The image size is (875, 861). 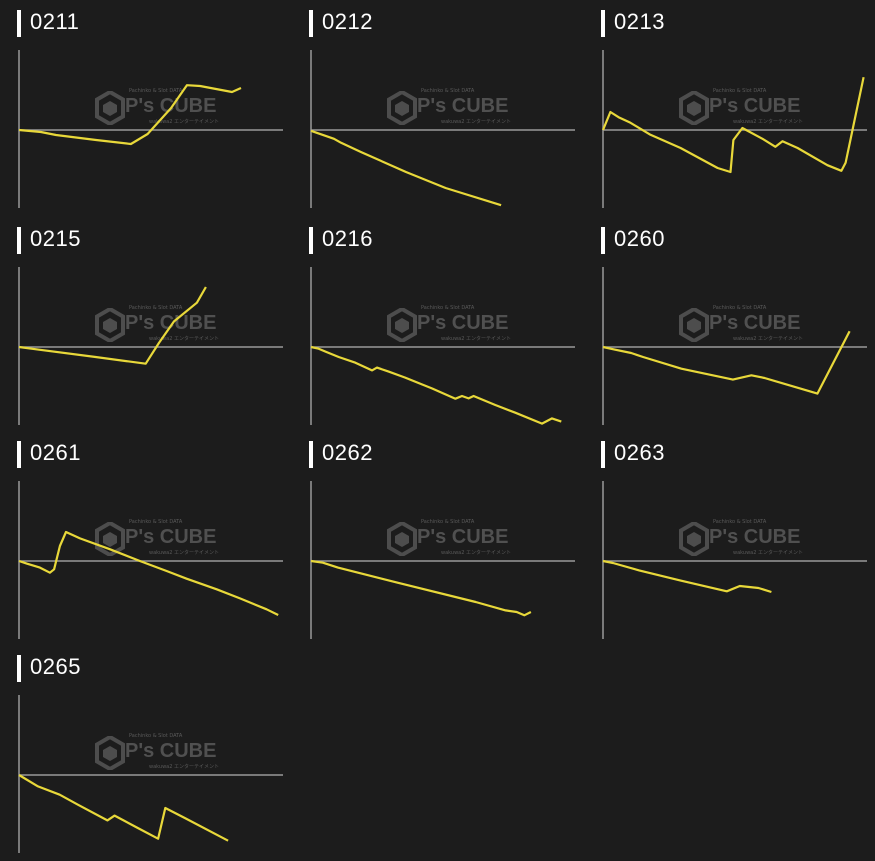 What do you see at coordinates (347, 21) in the screenshot?
I see `chart-title: 0212` at bounding box center [347, 21].